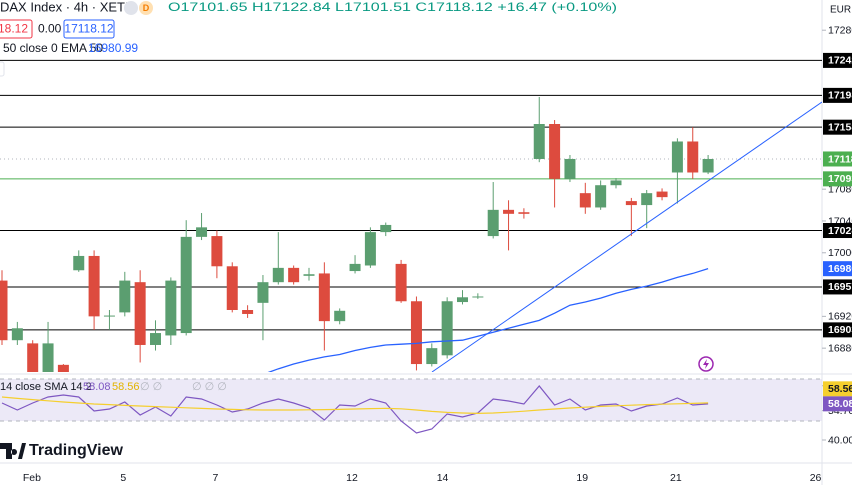  What do you see at coordinates (840, 440) in the screenshot?
I see `price-label: 40.00` at bounding box center [840, 440].